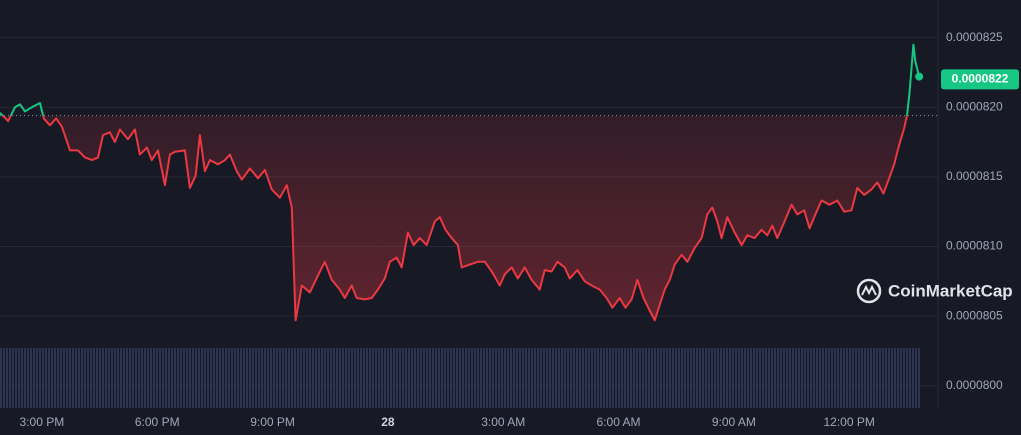 The image size is (1021, 435). Describe the element at coordinates (849, 422) in the screenshot. I see `x-tick-label: 12:00 PM` at that location.